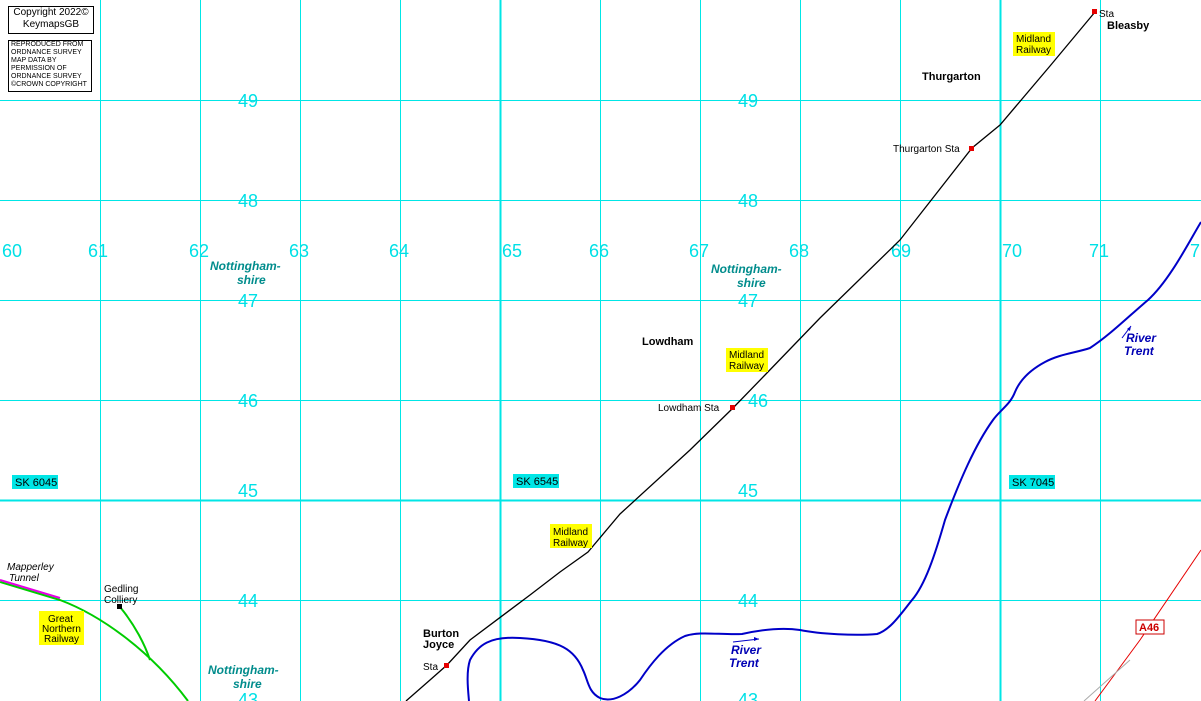 The image size is (1201, 701). What do you see at coordinates (34, 60) in the screenshot?
I see `permission-line-3: MAP DATA BY` at bounding box center [34, 60].